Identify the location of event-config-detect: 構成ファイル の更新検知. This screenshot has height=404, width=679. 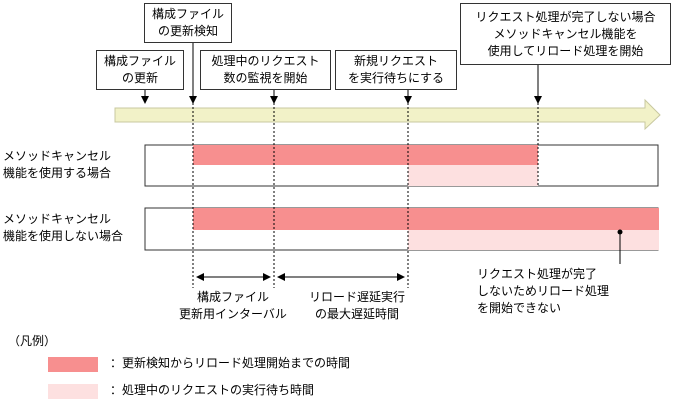
(188, 23).